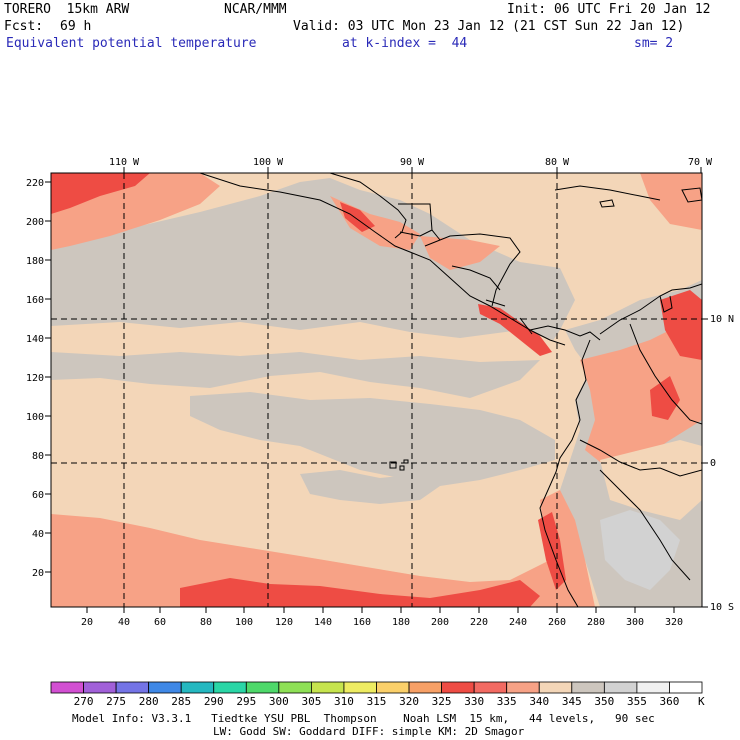 The image size is (740, 740). I want to click on red-patch-colombia, so click(665, 398).